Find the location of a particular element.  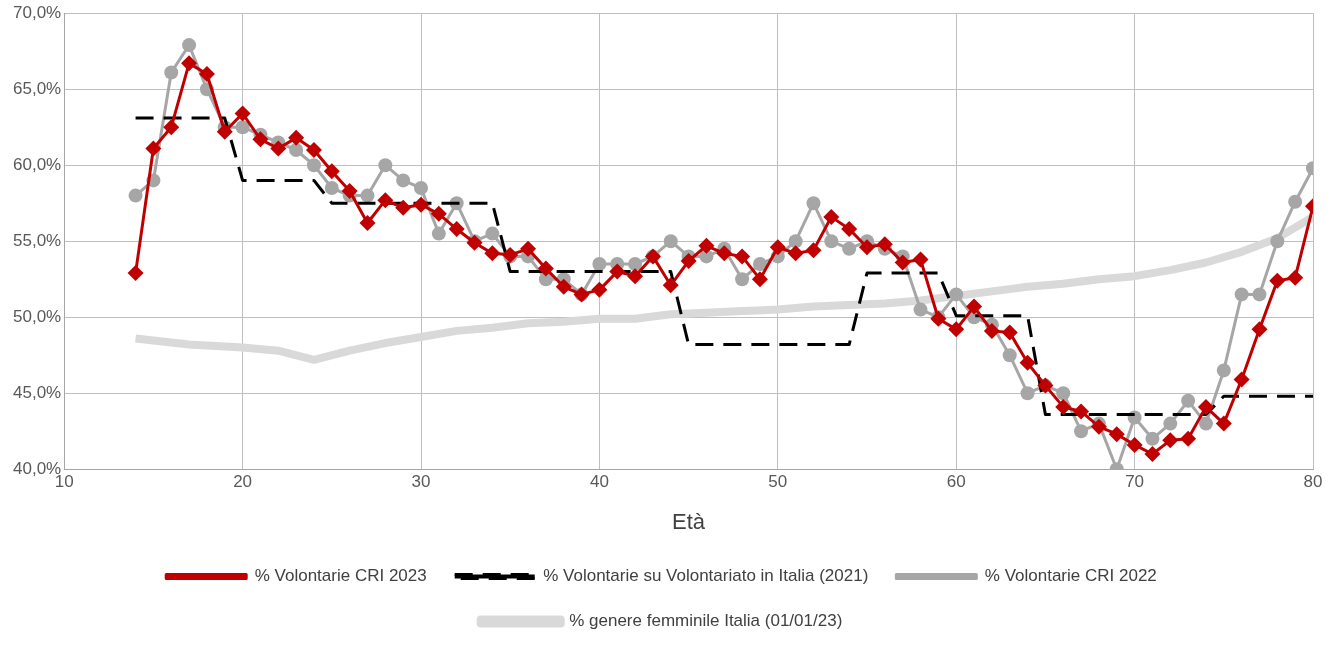

legend-label: % Volontarie CRI 2022 is located at coordinates (1070, 576).